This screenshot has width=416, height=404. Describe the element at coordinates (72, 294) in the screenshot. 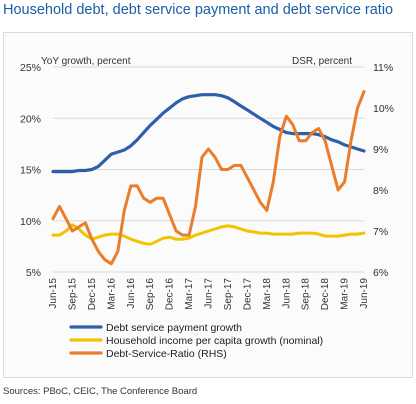

I see `x-tick-label: Sep-15` at that location.